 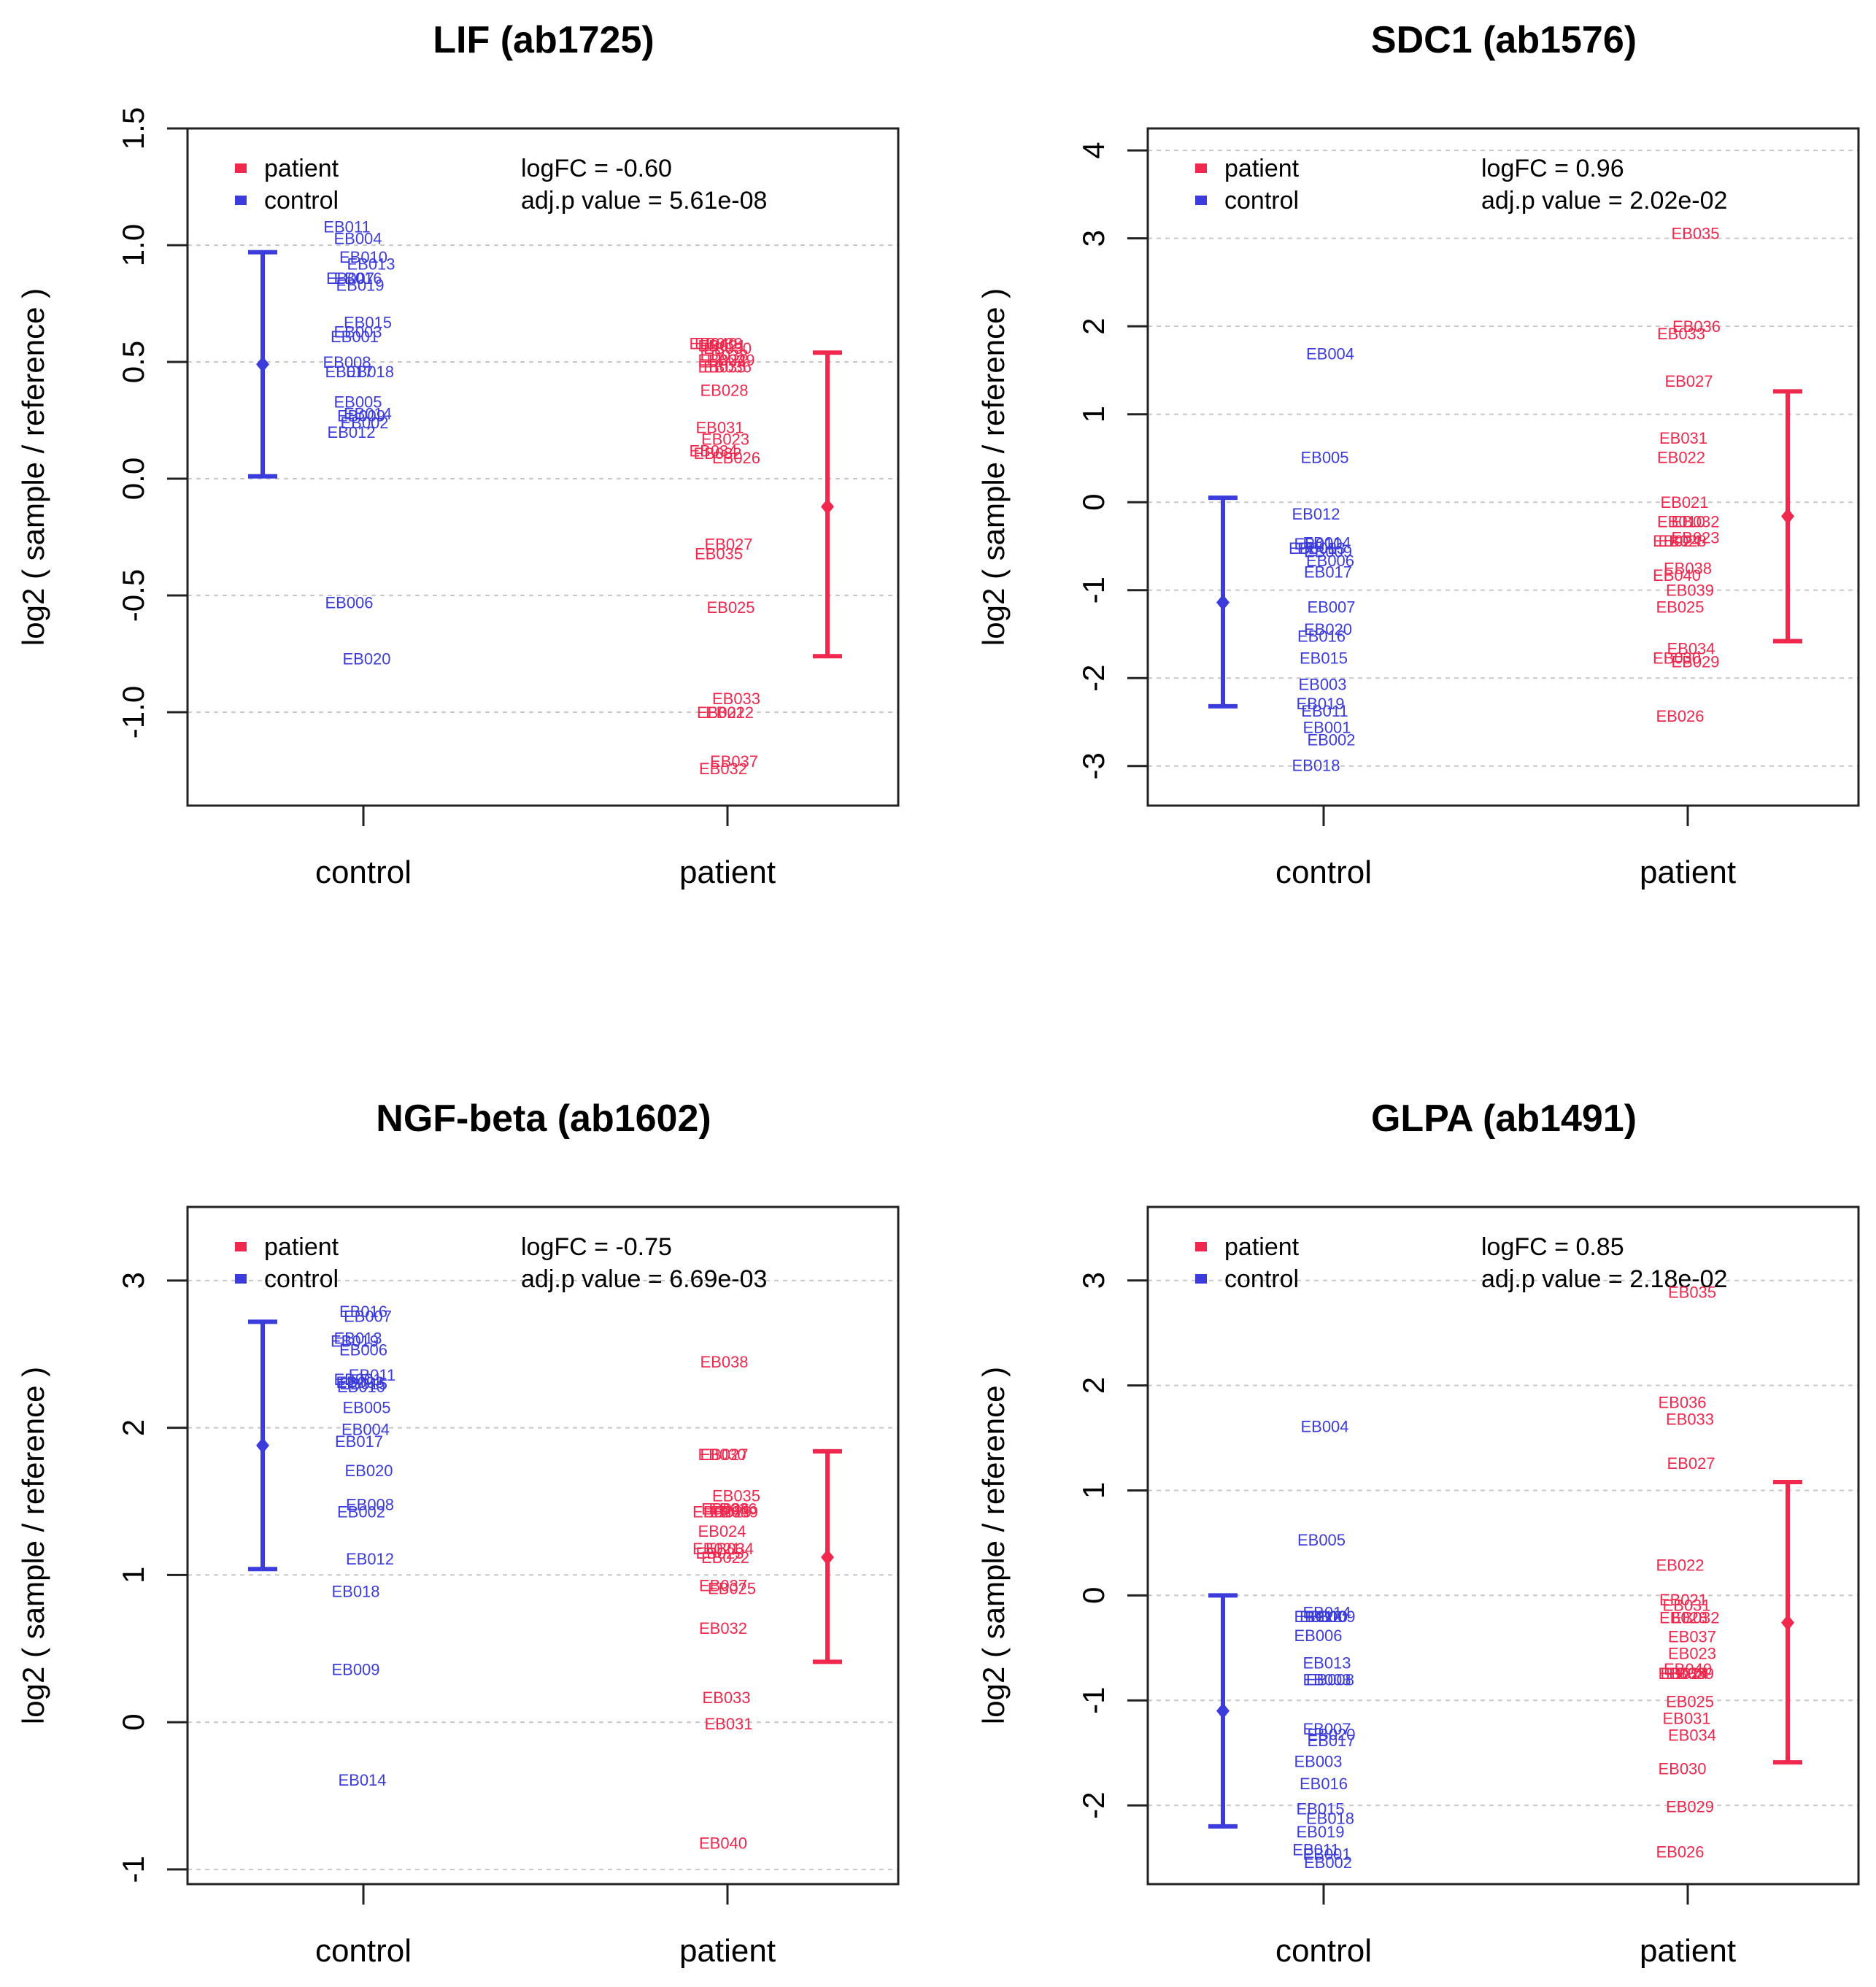 What do you see at coordinates (301, 201) in the screenshot?
I see `legend-label-control: control` at bounding box center [301, 201].